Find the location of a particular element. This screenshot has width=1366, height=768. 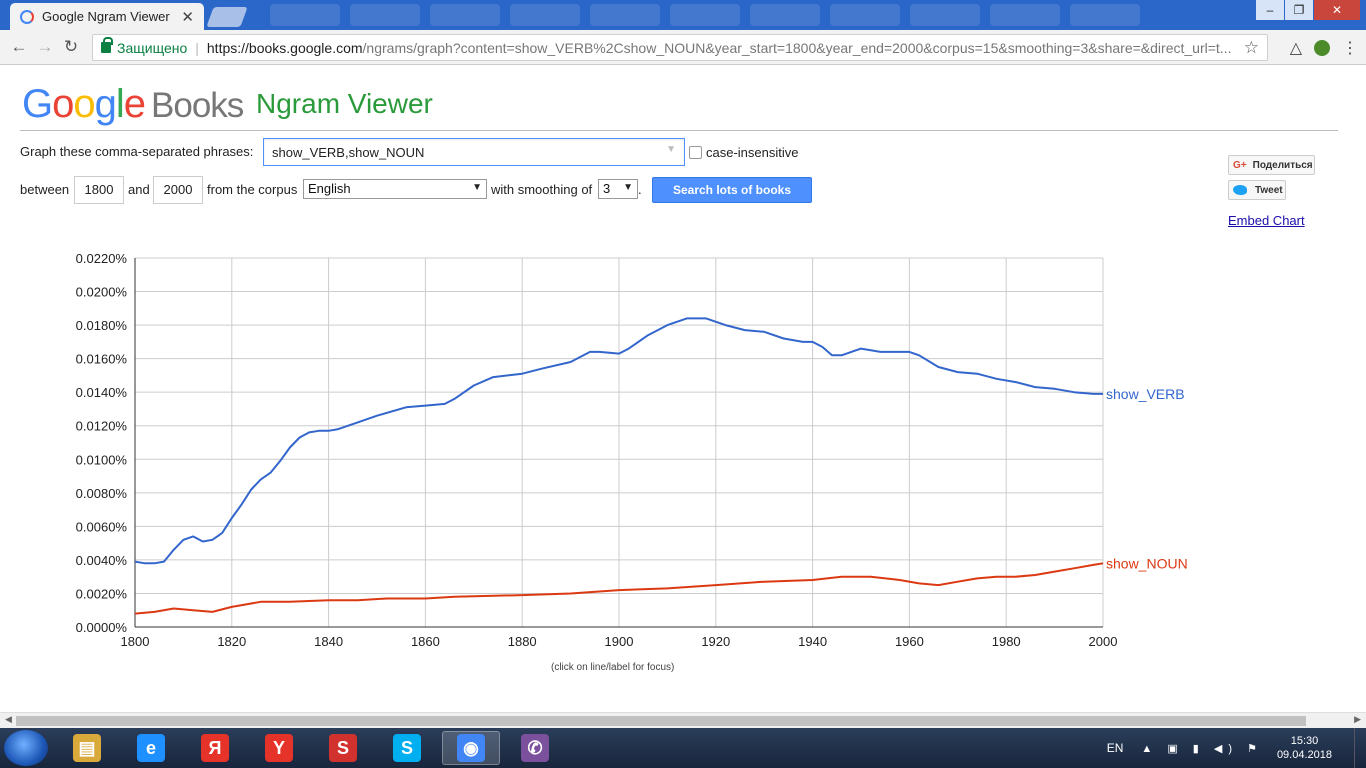

search-button: Search lots of books is located at coordinates (732, 190).